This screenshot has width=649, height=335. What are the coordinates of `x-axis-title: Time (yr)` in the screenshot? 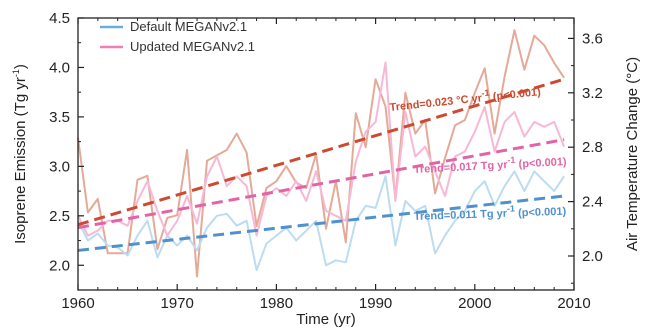 It's located at (325, 319).